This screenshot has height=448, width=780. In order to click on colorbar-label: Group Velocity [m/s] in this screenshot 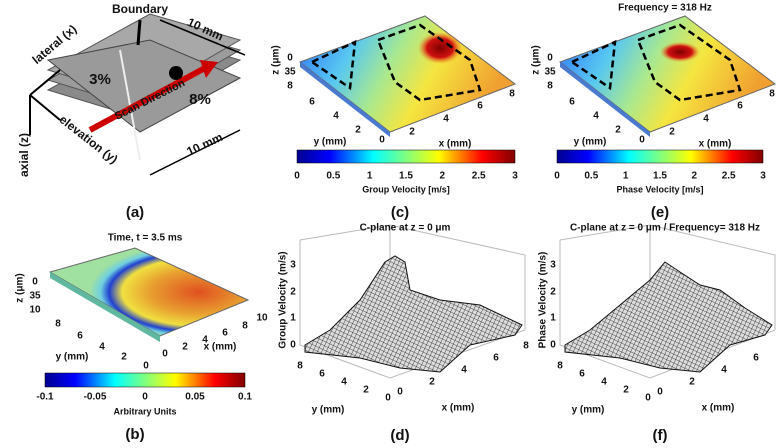, I will do `click(406, 189)`.